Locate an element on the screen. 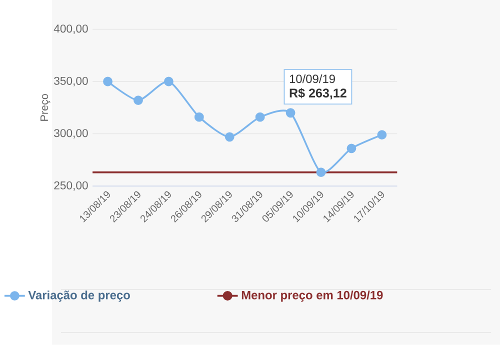 The height and width of the screenshot is (345, 500). legend-label: Variação de preço is located at coordinates (79, 296).